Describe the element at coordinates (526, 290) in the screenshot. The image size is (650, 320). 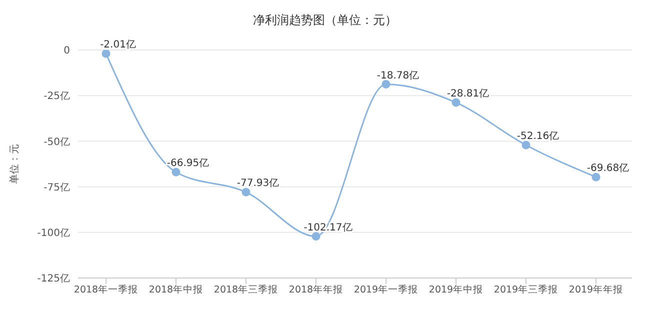
I see `x-tick-label: 2019年三季报` at that location.